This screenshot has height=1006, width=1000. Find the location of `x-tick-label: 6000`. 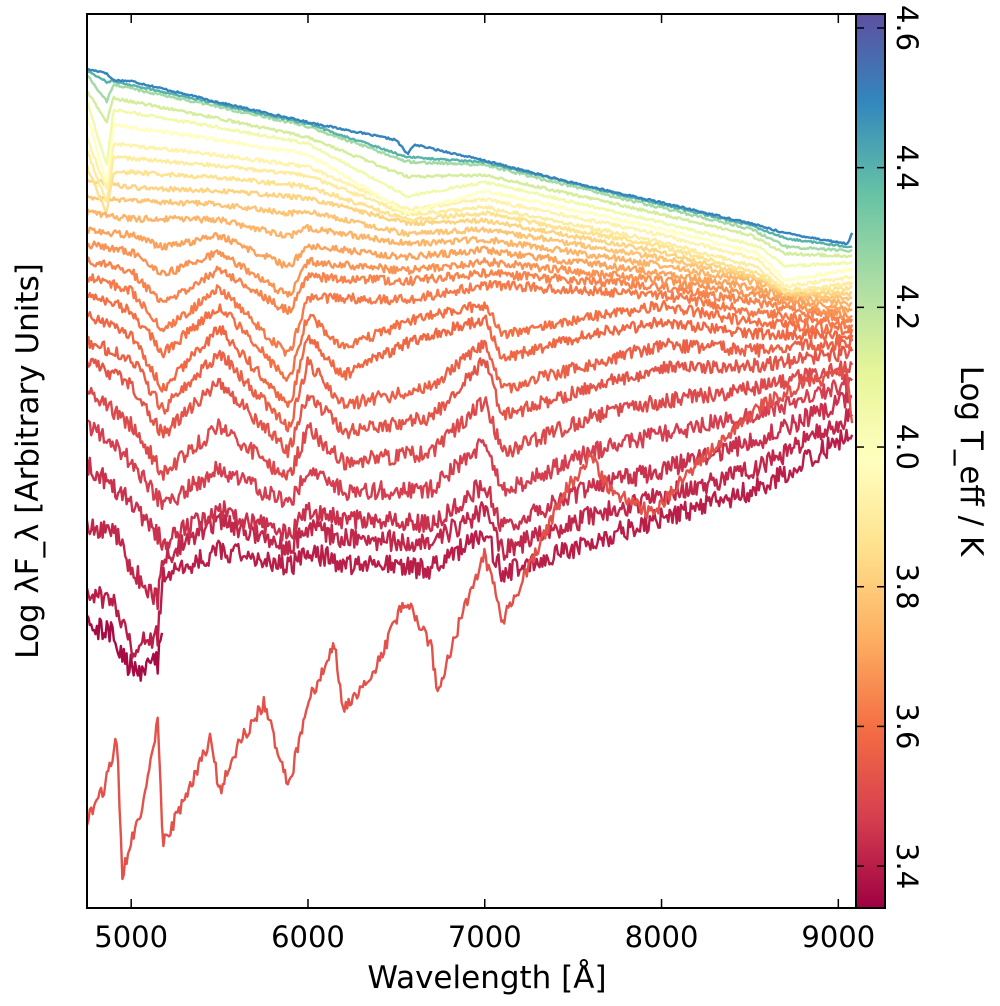

x-tick-label: 6000 is located at coordinates (308, 937).